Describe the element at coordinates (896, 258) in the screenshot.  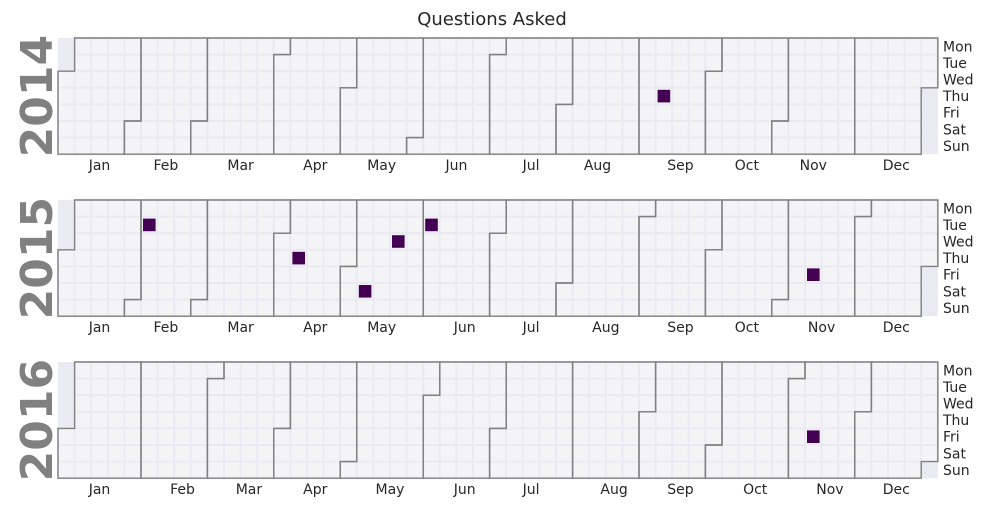
I see `month-outline` at that location.